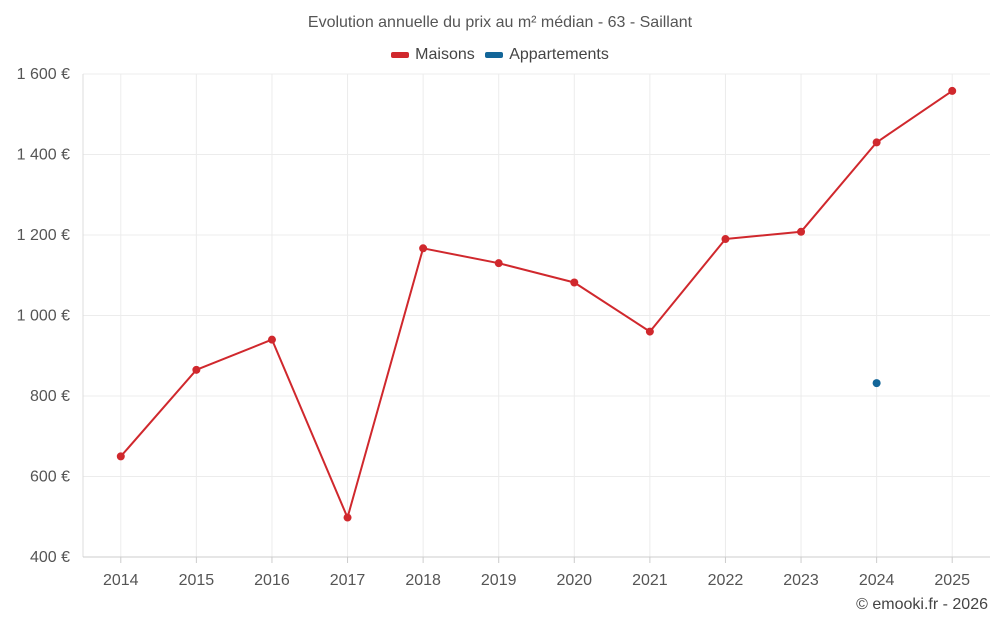 This screenshot has height=625, width=1000. I want to click on data-point-maisons-2023, so click(801, 231).